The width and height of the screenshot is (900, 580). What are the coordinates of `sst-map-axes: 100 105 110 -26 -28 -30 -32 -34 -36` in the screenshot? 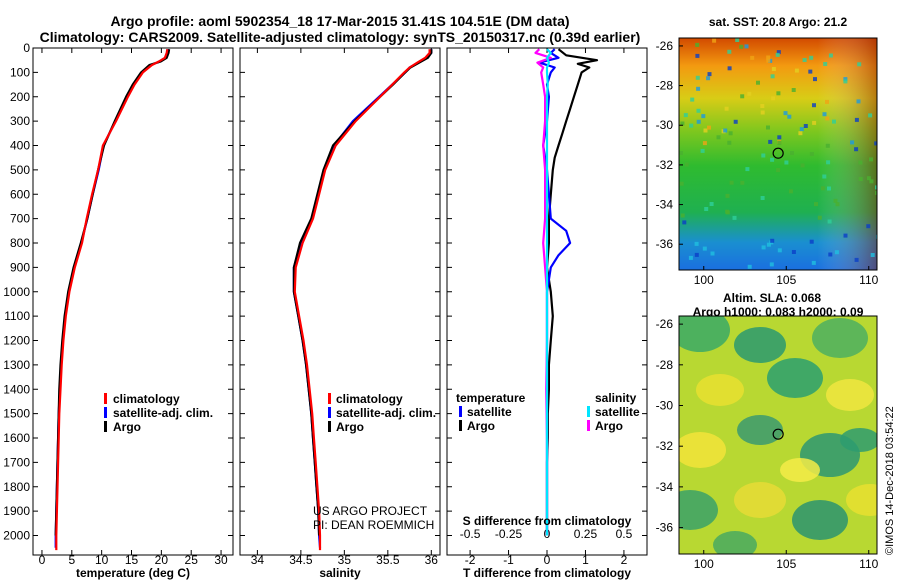 It's located at (767, 163).